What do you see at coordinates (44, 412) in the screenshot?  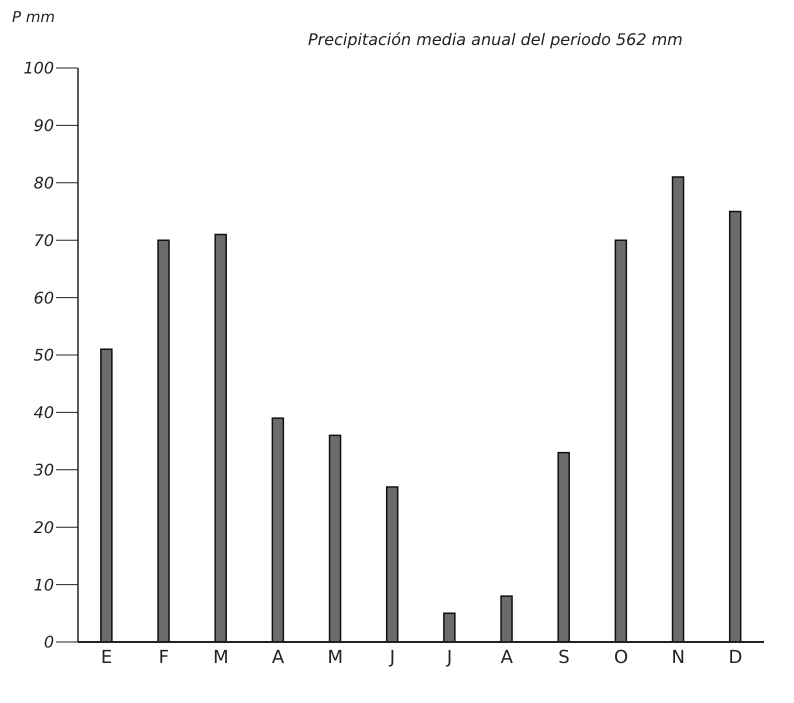 I see `y-tick-label: 40` at bounding box center [44, 412].